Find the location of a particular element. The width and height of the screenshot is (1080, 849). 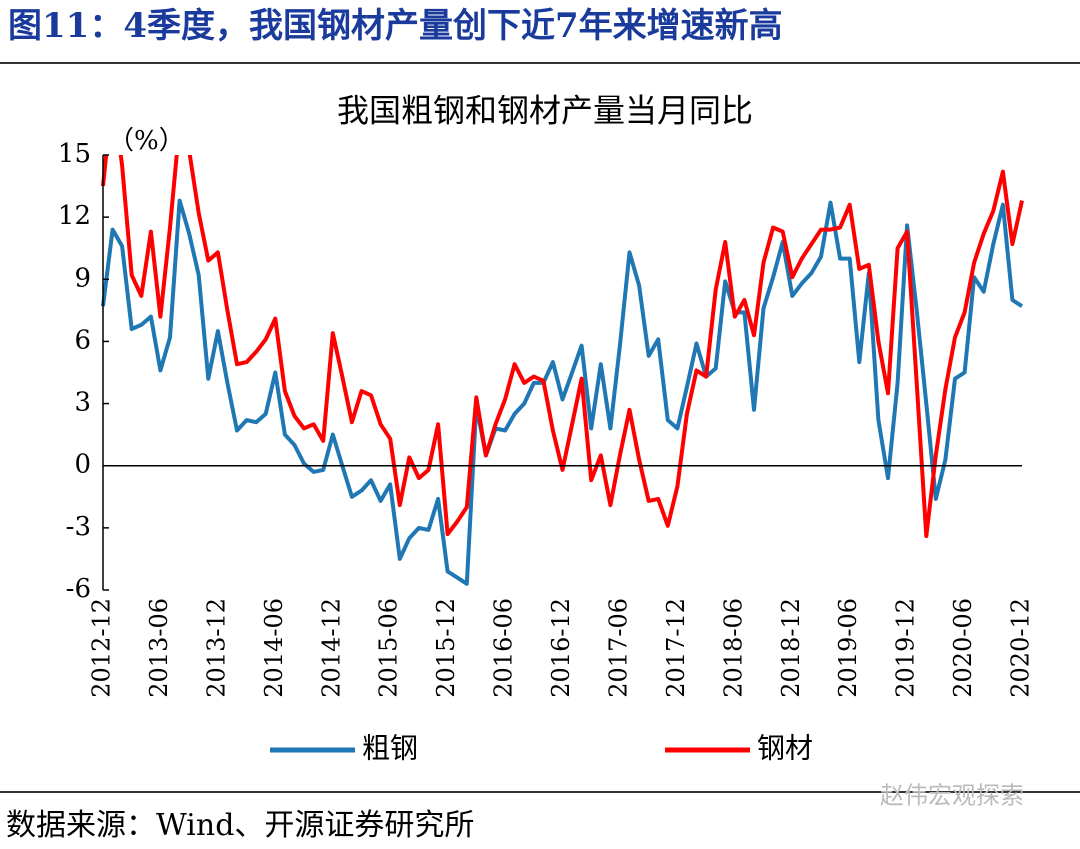

x-tick-label: 2017-12 is located at coordinates (676, 648).